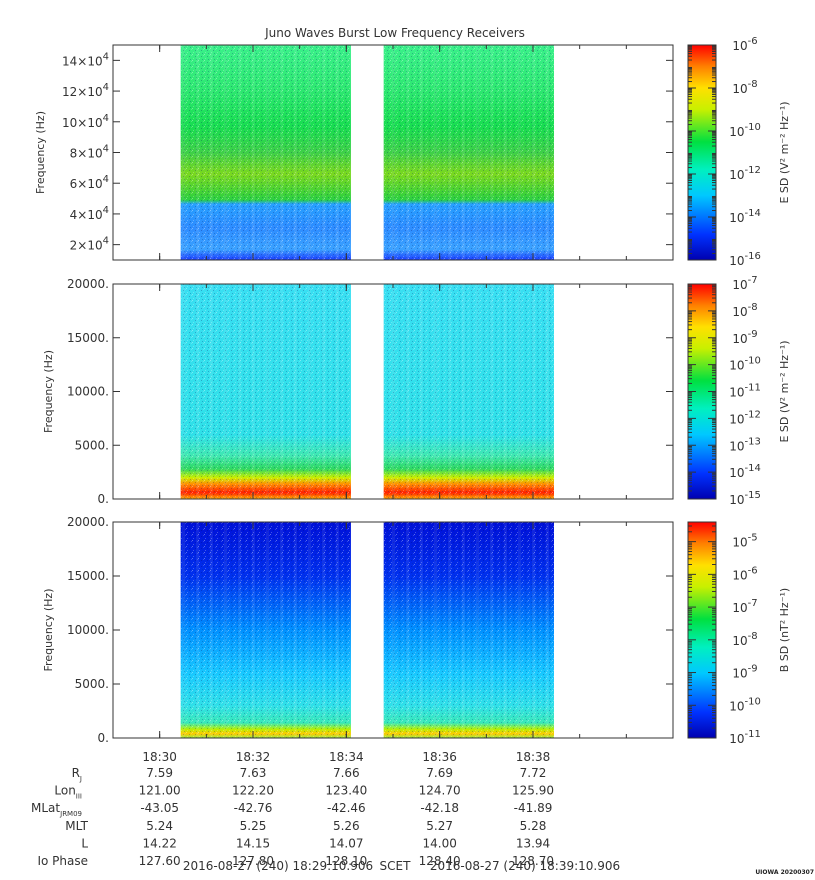 The image size is (815, 880). I want to click on ephemeris-value: -42.76, so click(253, 808).